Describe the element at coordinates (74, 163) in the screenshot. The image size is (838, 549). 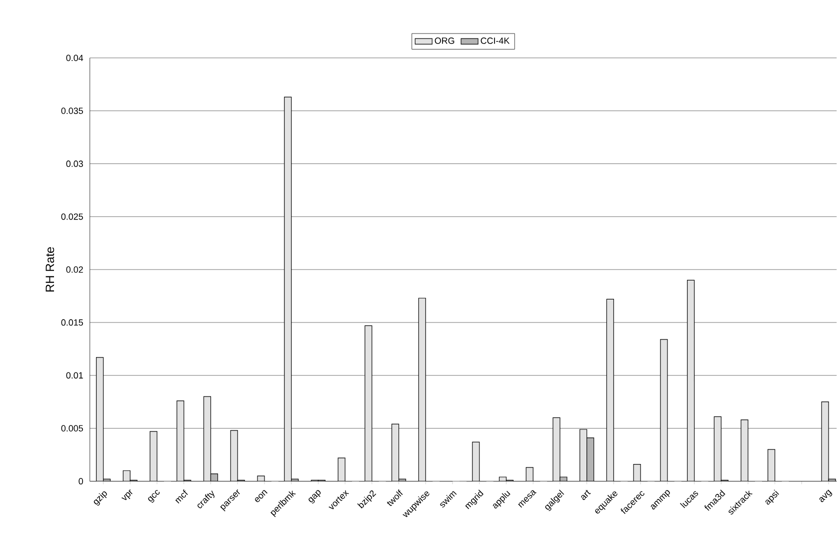
I see `y-tick-label: 0.03` at that location.